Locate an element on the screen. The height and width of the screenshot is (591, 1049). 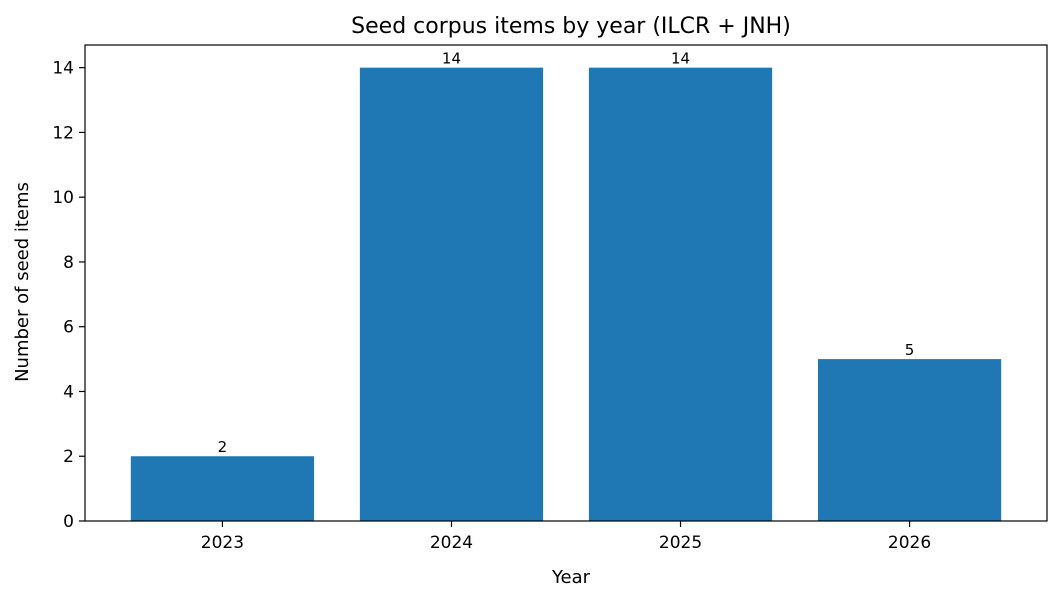
y-tick-label-10: 10 is located at coordinates (63, 198).